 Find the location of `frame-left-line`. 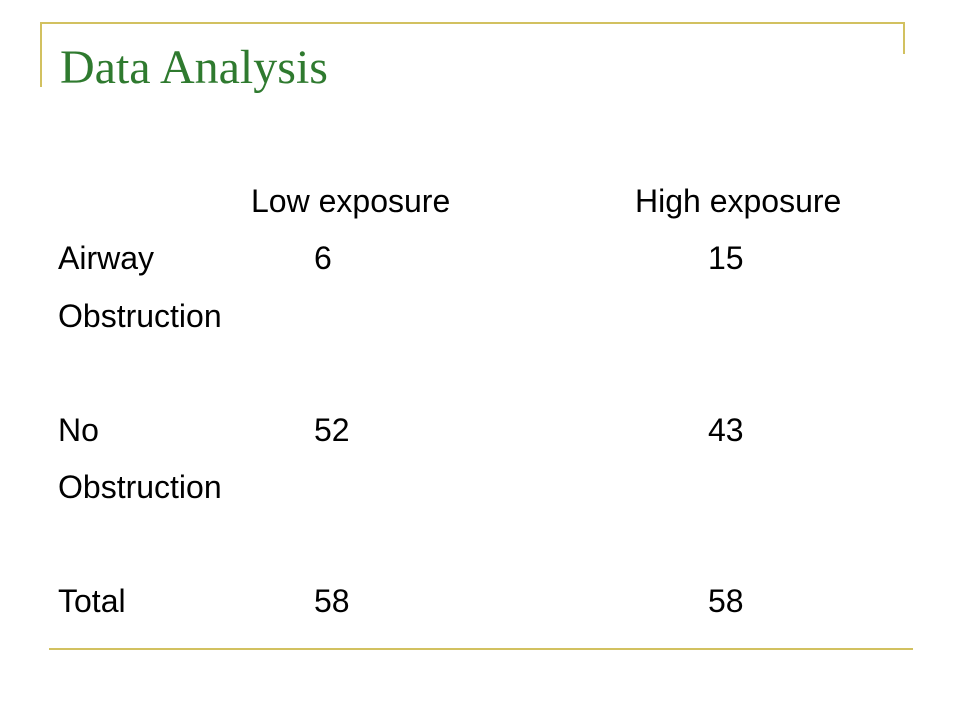

frame-left-line is located at coordinates (41, 54).